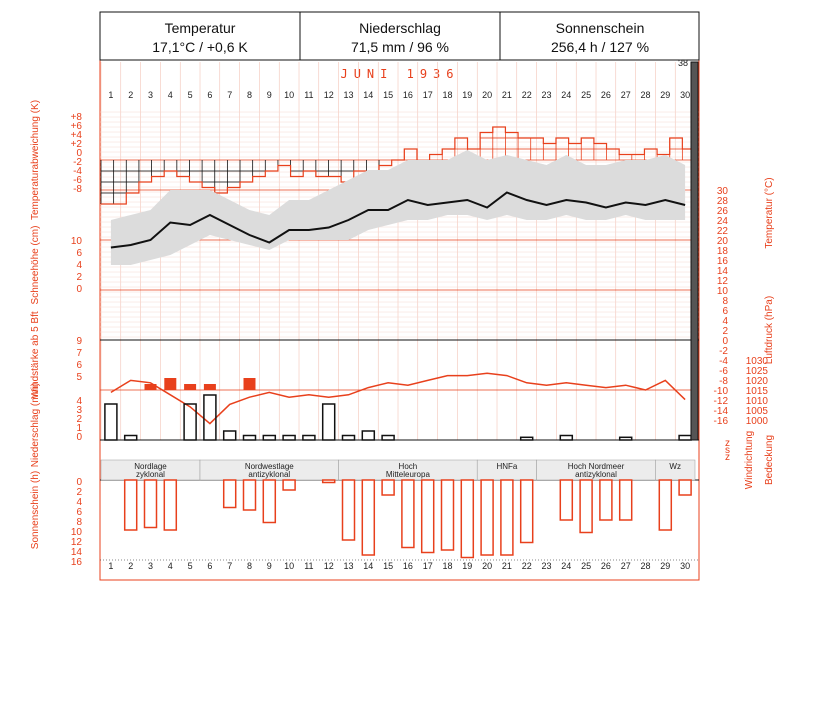  Describe the element at coordinates (507, 566) in the screenshot. I see `day-label-bottom: 21` at that location.